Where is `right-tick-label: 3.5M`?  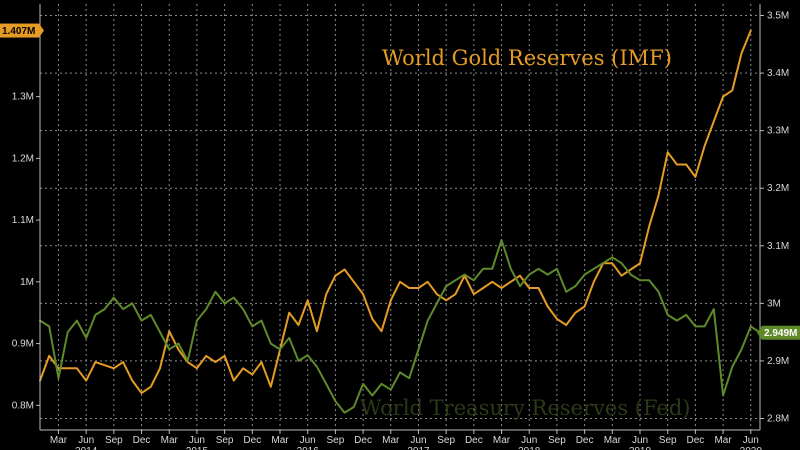
right-tick-label: 3.5M is located at coordinates (778, 16).